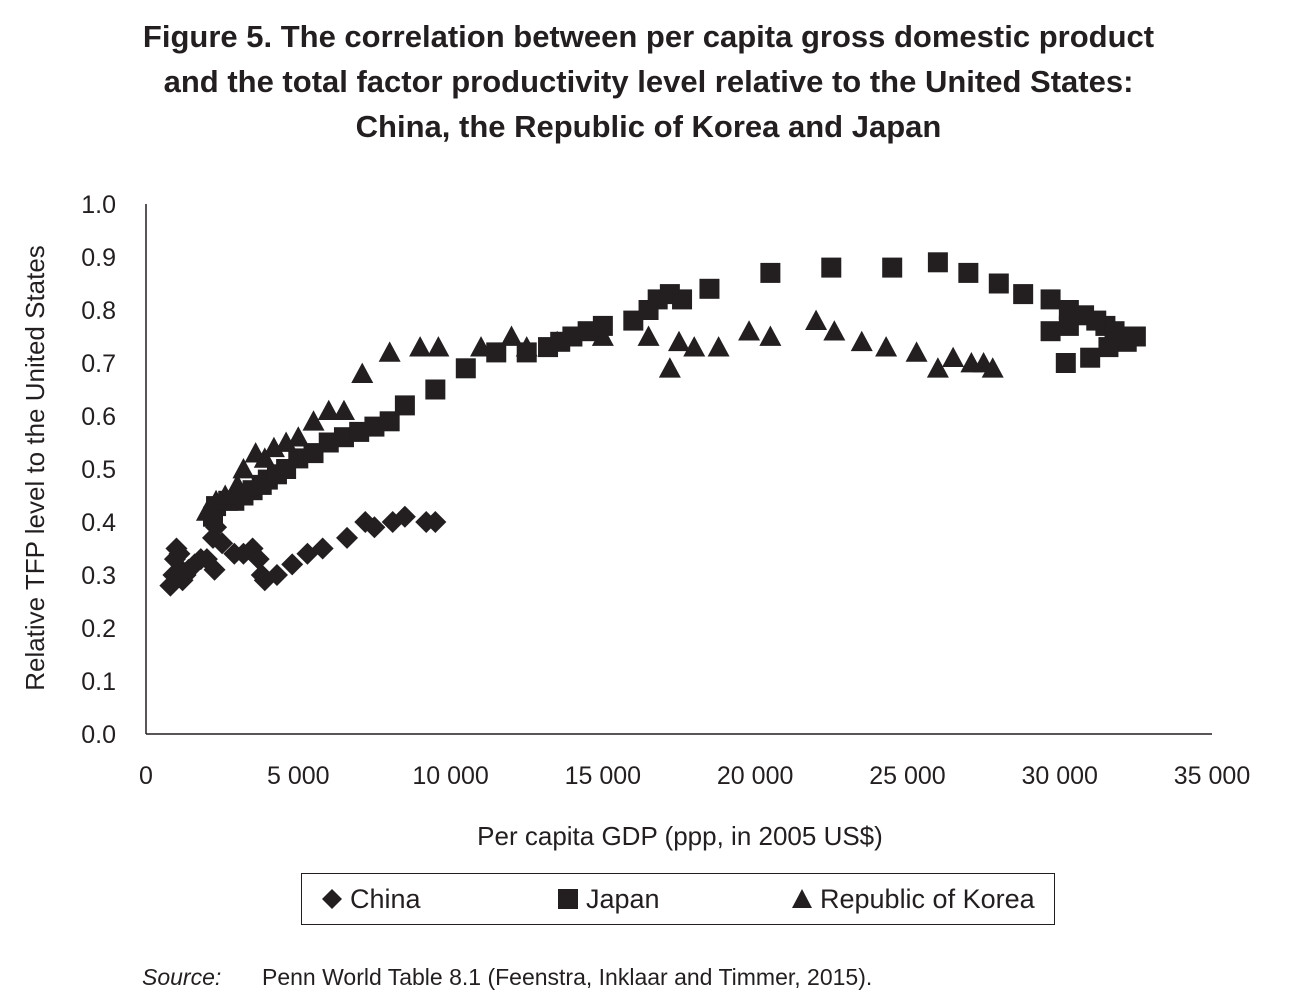 The image size is (1297, 994). I want to click on legend: China Japan Republic of Korea, so click(678, 899).